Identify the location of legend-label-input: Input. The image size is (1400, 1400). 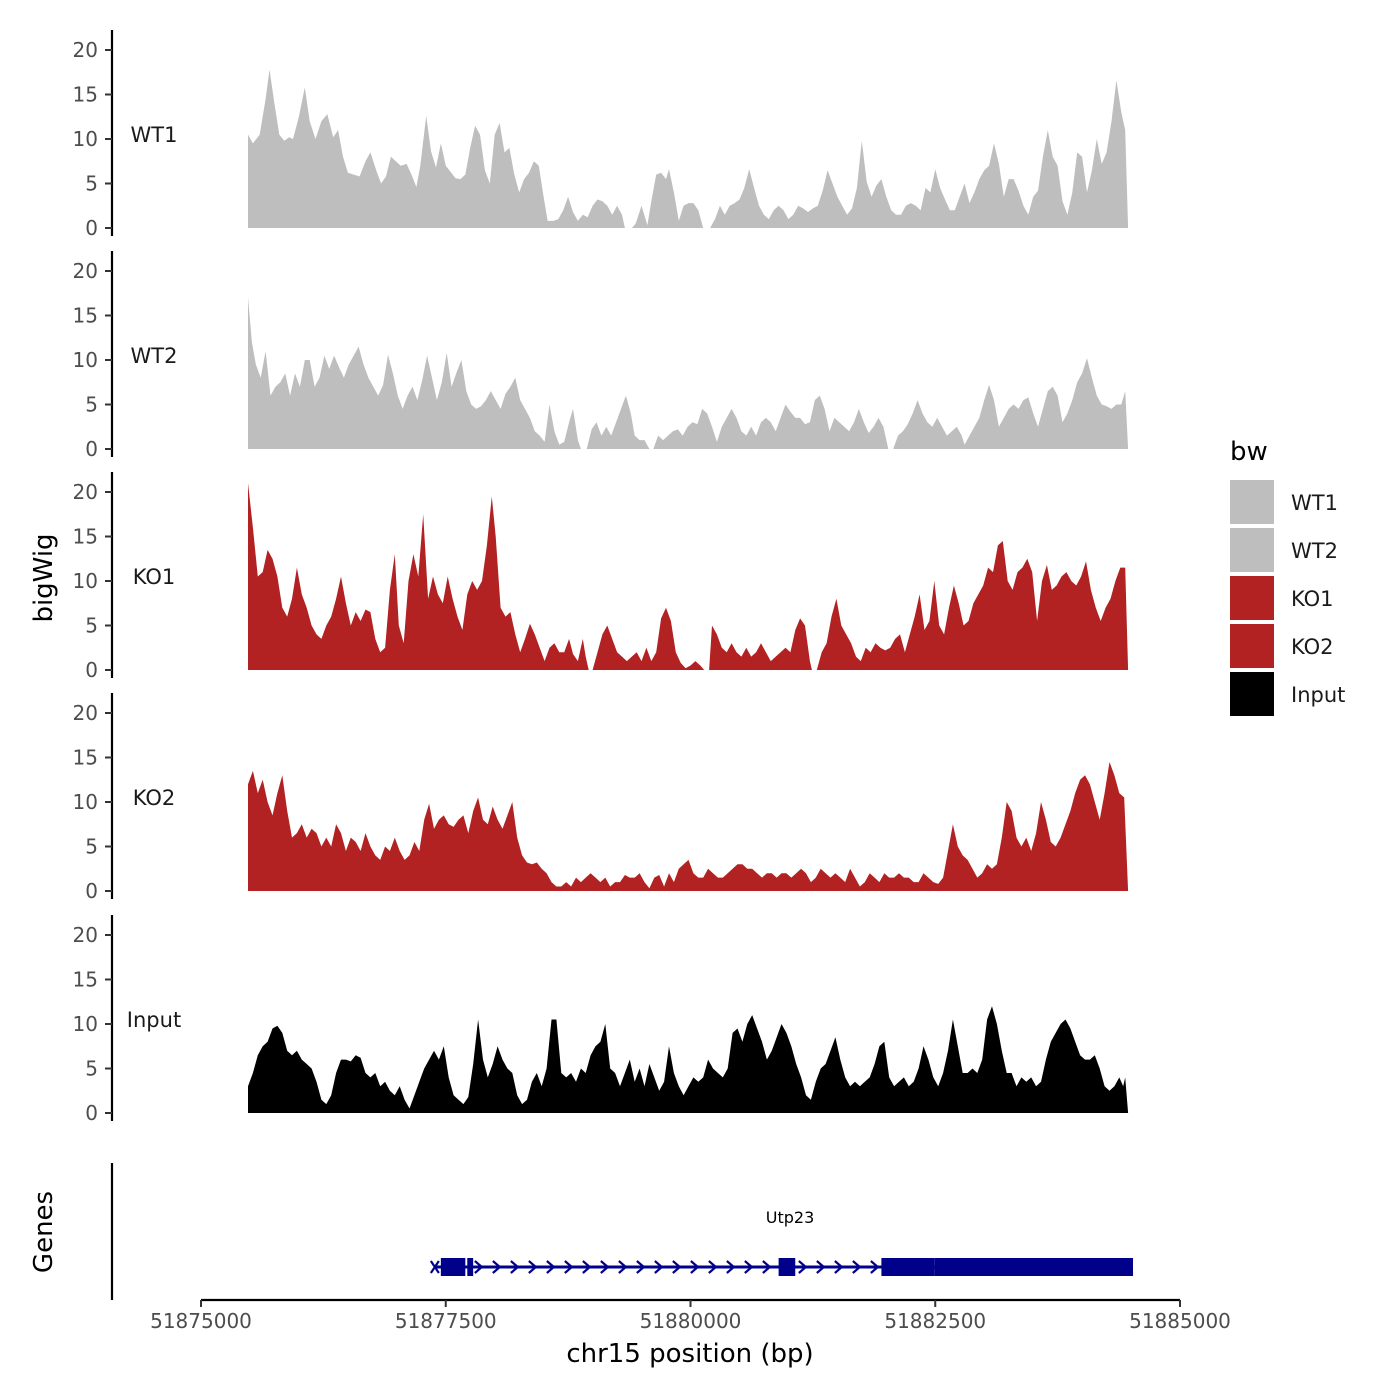
(1318, 695).